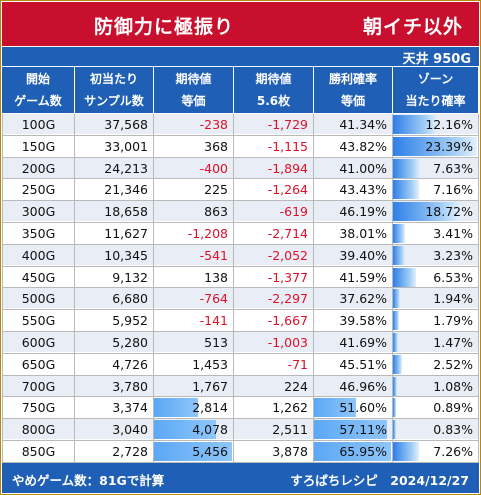  Describe the element at coordinates (363, 190) in the screenshot. I see `cell-value: 43.43%` at that location.